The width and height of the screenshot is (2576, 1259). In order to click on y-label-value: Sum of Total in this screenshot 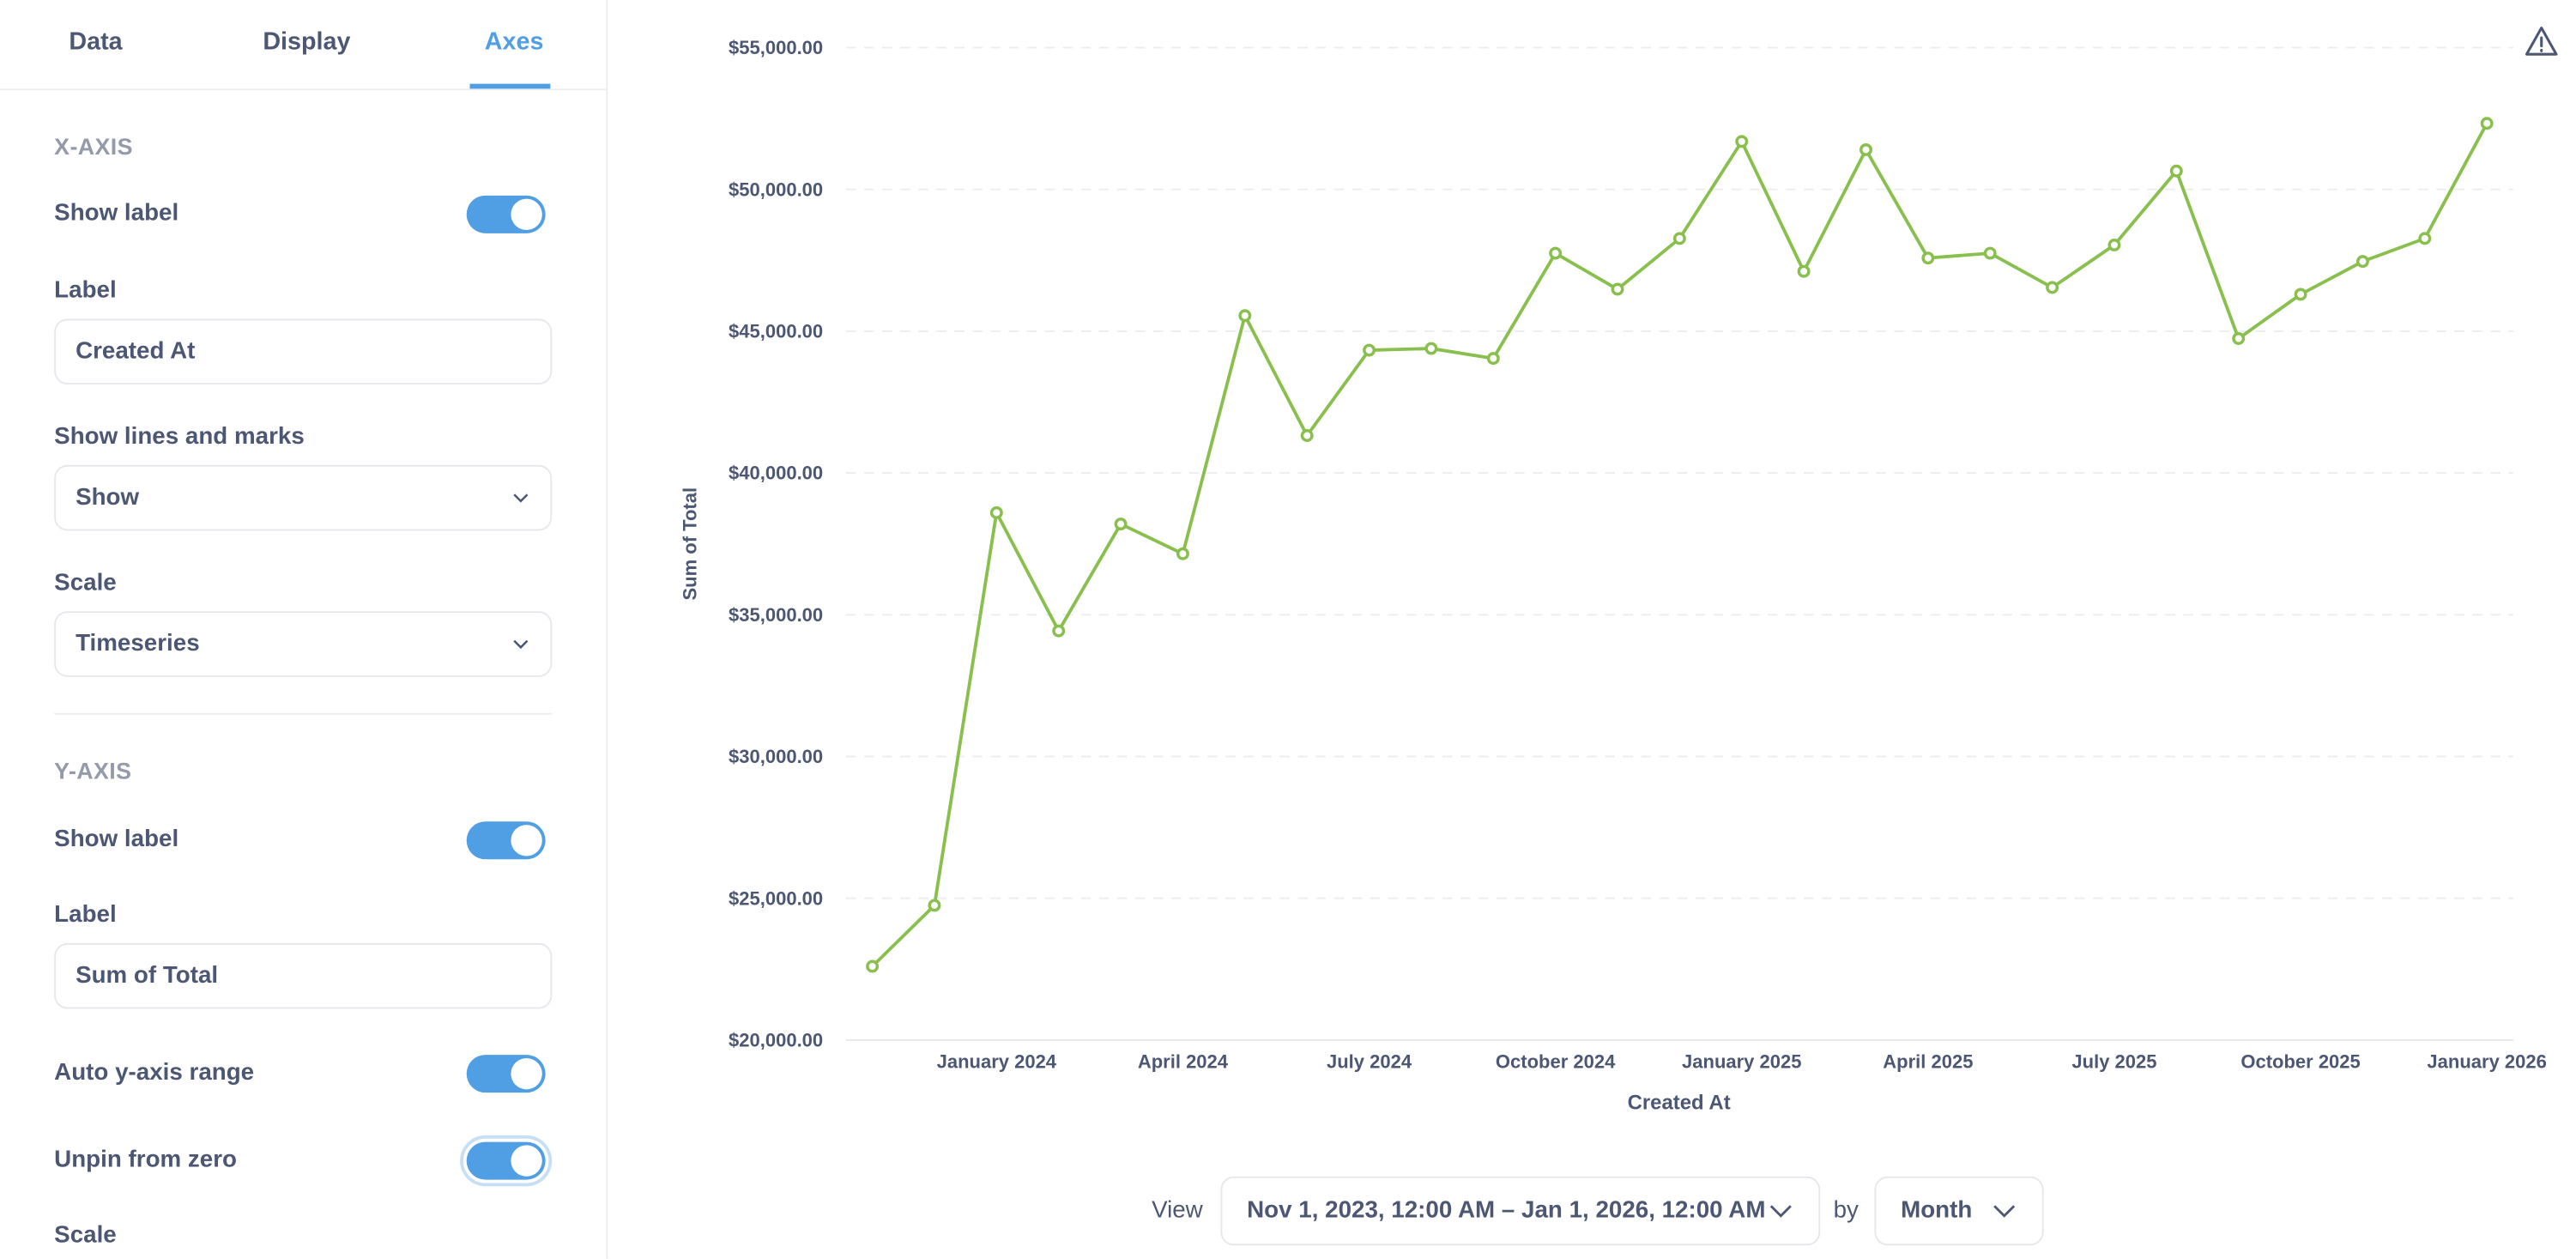, I will do `click(147, 976)`.